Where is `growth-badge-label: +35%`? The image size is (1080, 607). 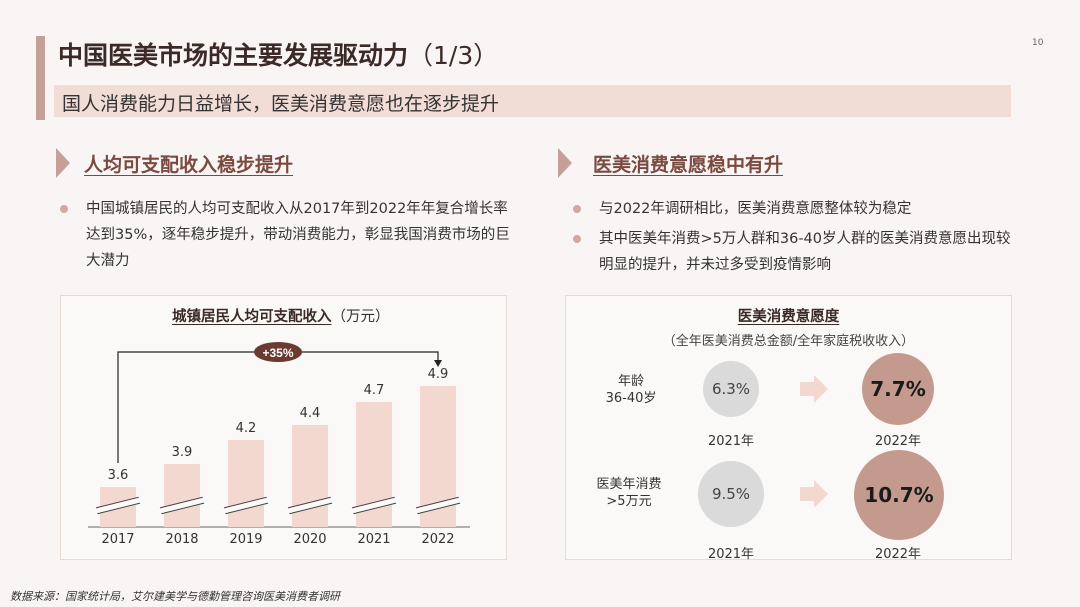
growth-badge-label: +35% is located at coordinates (277, 353).